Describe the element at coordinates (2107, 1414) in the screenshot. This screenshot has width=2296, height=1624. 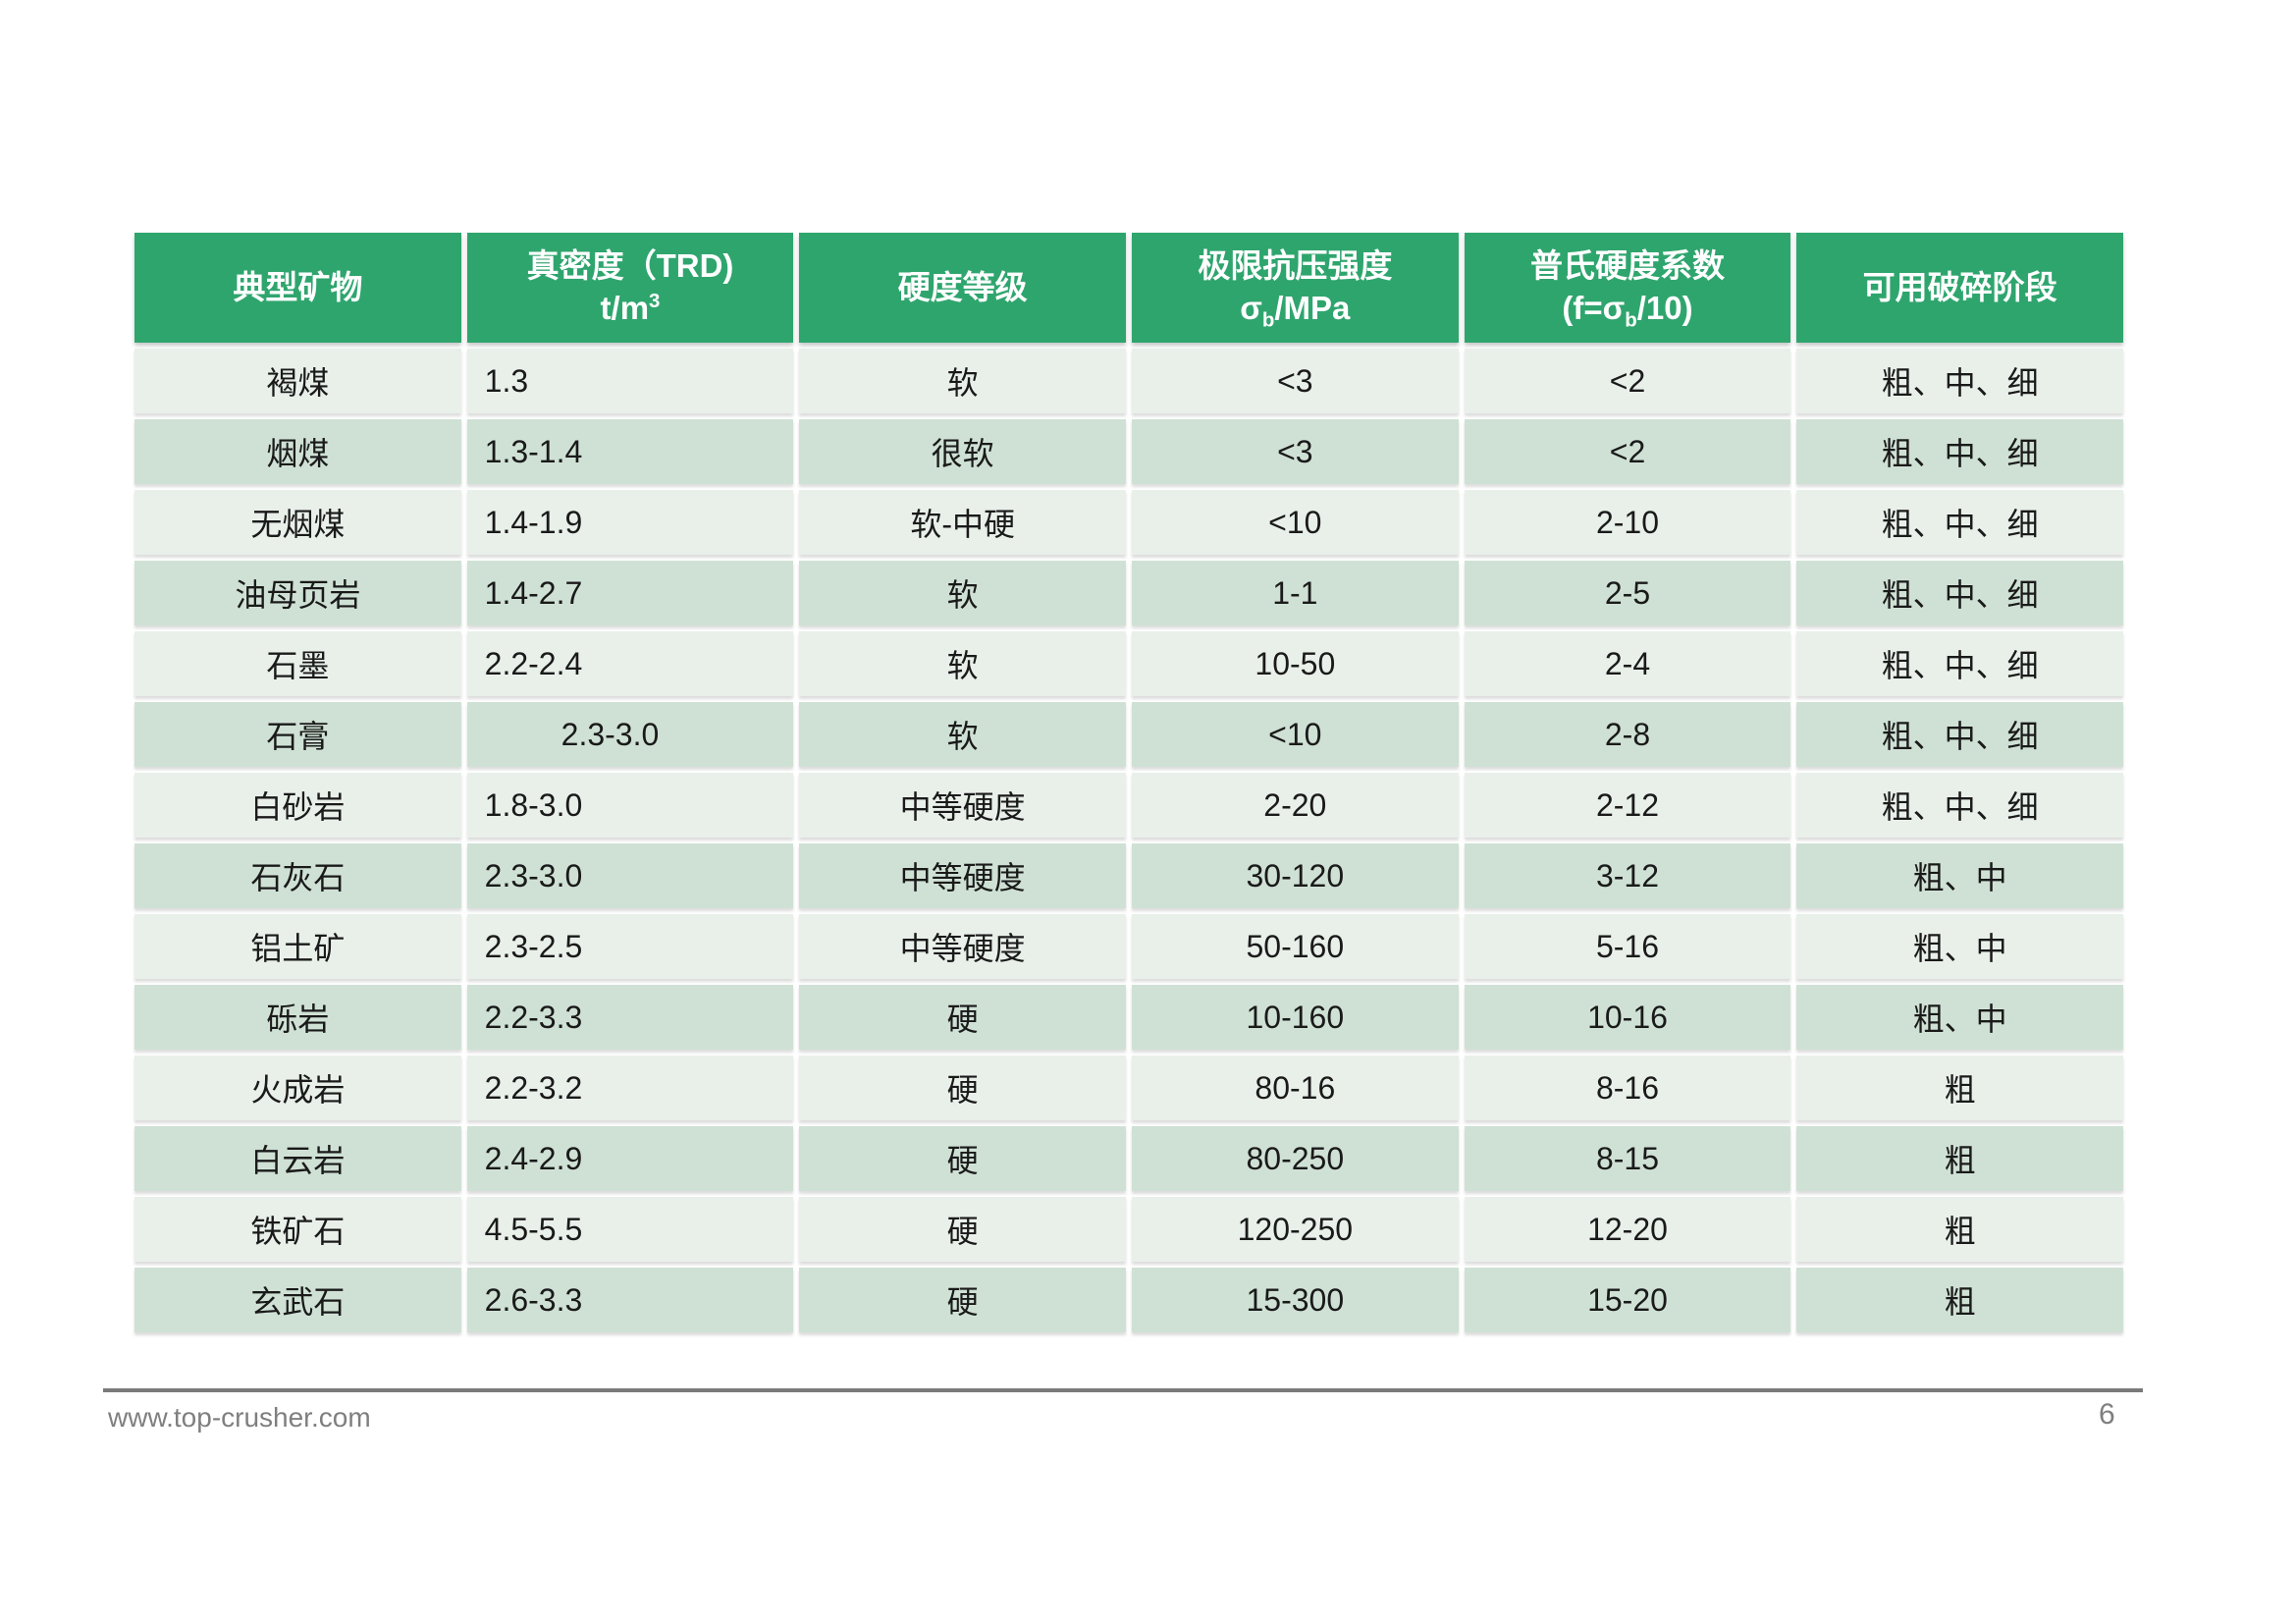
I see `footer-page-number: 6` at that location.